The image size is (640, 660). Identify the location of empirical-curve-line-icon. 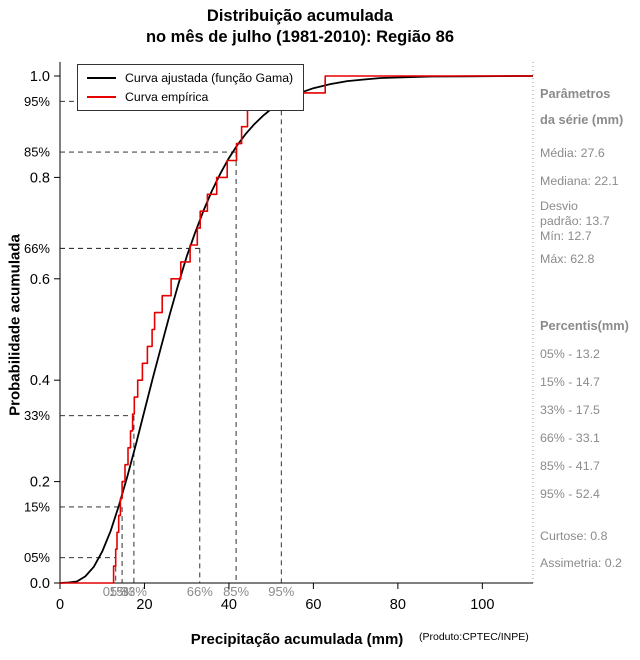
(101, 97).